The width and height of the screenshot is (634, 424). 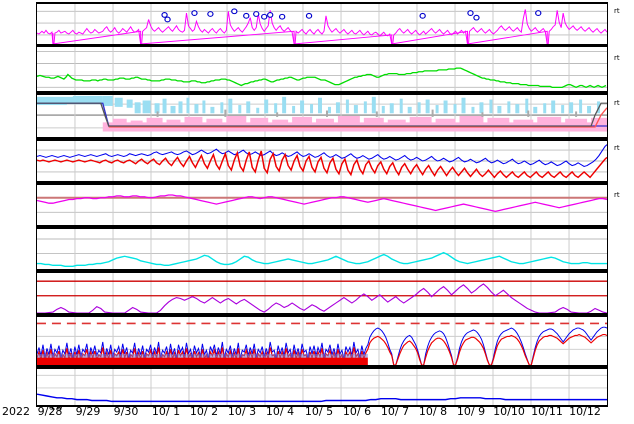 I want to click on panel-temp-svg, so click(x=322, y=116).